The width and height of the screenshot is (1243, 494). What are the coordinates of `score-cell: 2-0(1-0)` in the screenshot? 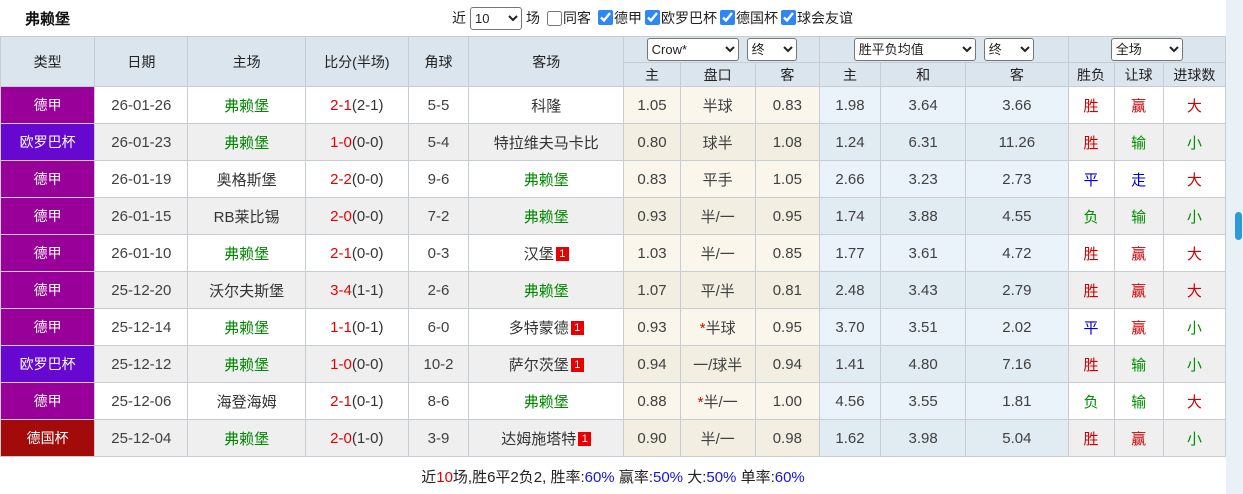 It's located at (356, 438).